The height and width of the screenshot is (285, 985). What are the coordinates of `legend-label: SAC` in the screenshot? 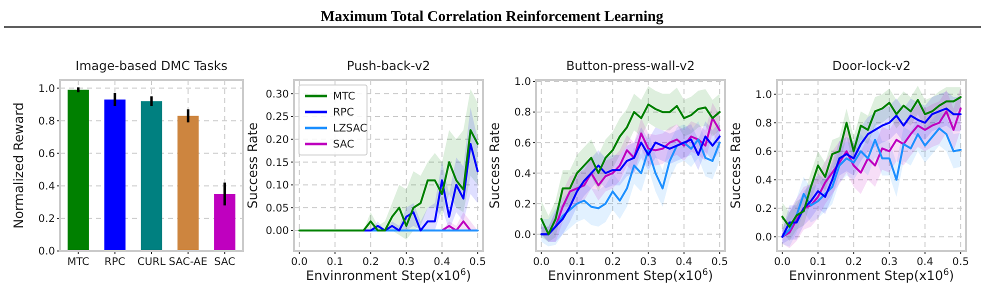 It's located at (343, 144).